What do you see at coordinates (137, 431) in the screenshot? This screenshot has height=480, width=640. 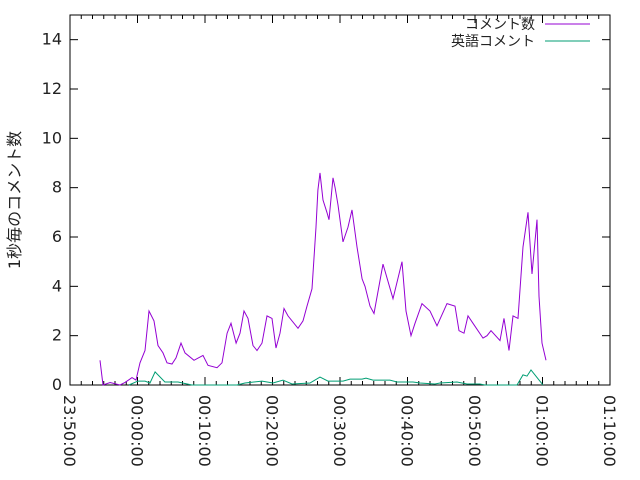 I see `x-tick-label: 00:00:00` at bounding box center [137, 431].